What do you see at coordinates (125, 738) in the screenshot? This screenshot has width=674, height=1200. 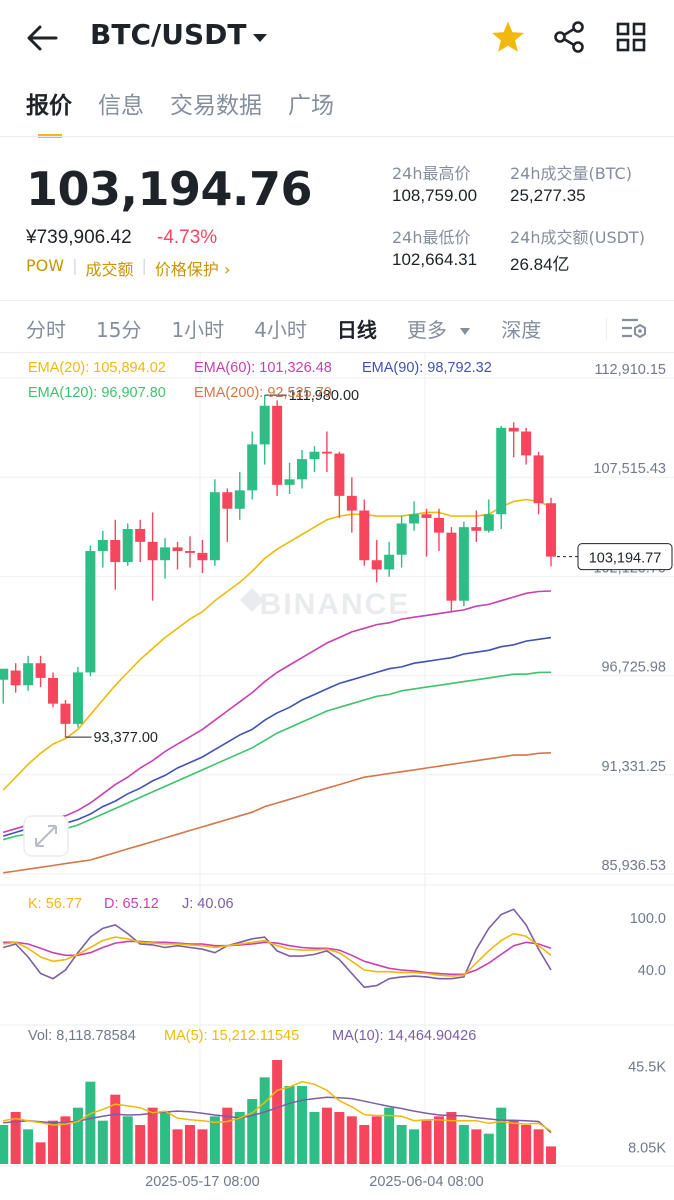 I see `low-marker-label: 93,377.00` at bounding box center [125, 738].